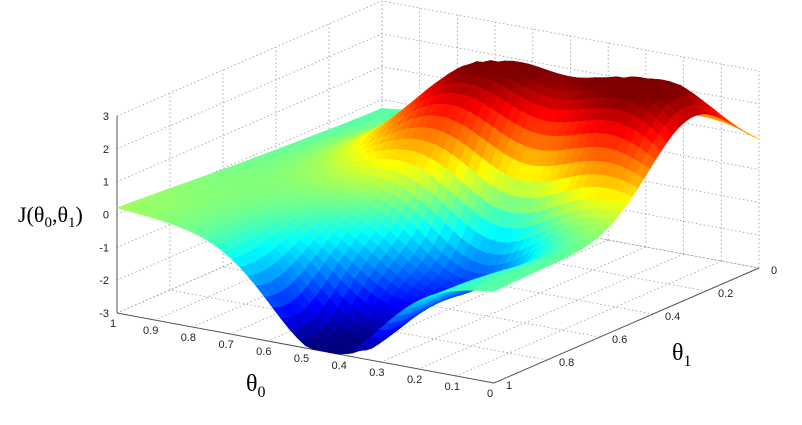 Image resolution: width=802 pixels, height=425 pixels. What do you see at coordinates (106, 117) in the screenshot?
I see `z-tick-label: 3` at bounding box center [106, 117].